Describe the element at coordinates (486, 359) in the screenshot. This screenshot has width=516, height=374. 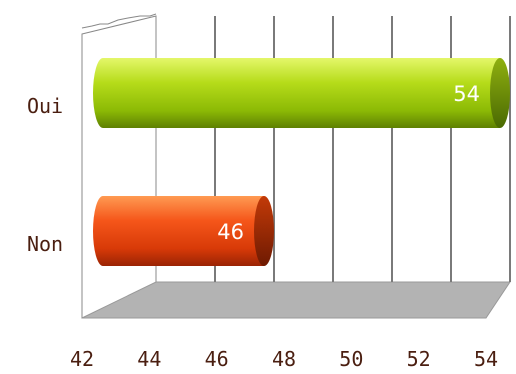
I see `x-tick-label: 54` at that location.